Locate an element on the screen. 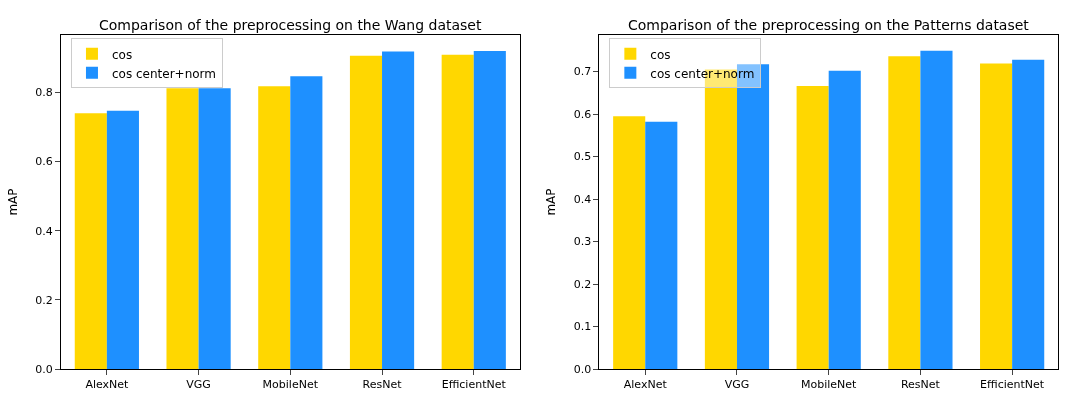 The height and width of the screenshot is (403, 1078). y-tick-label: 0.8 is located at coordinates (44, 93).